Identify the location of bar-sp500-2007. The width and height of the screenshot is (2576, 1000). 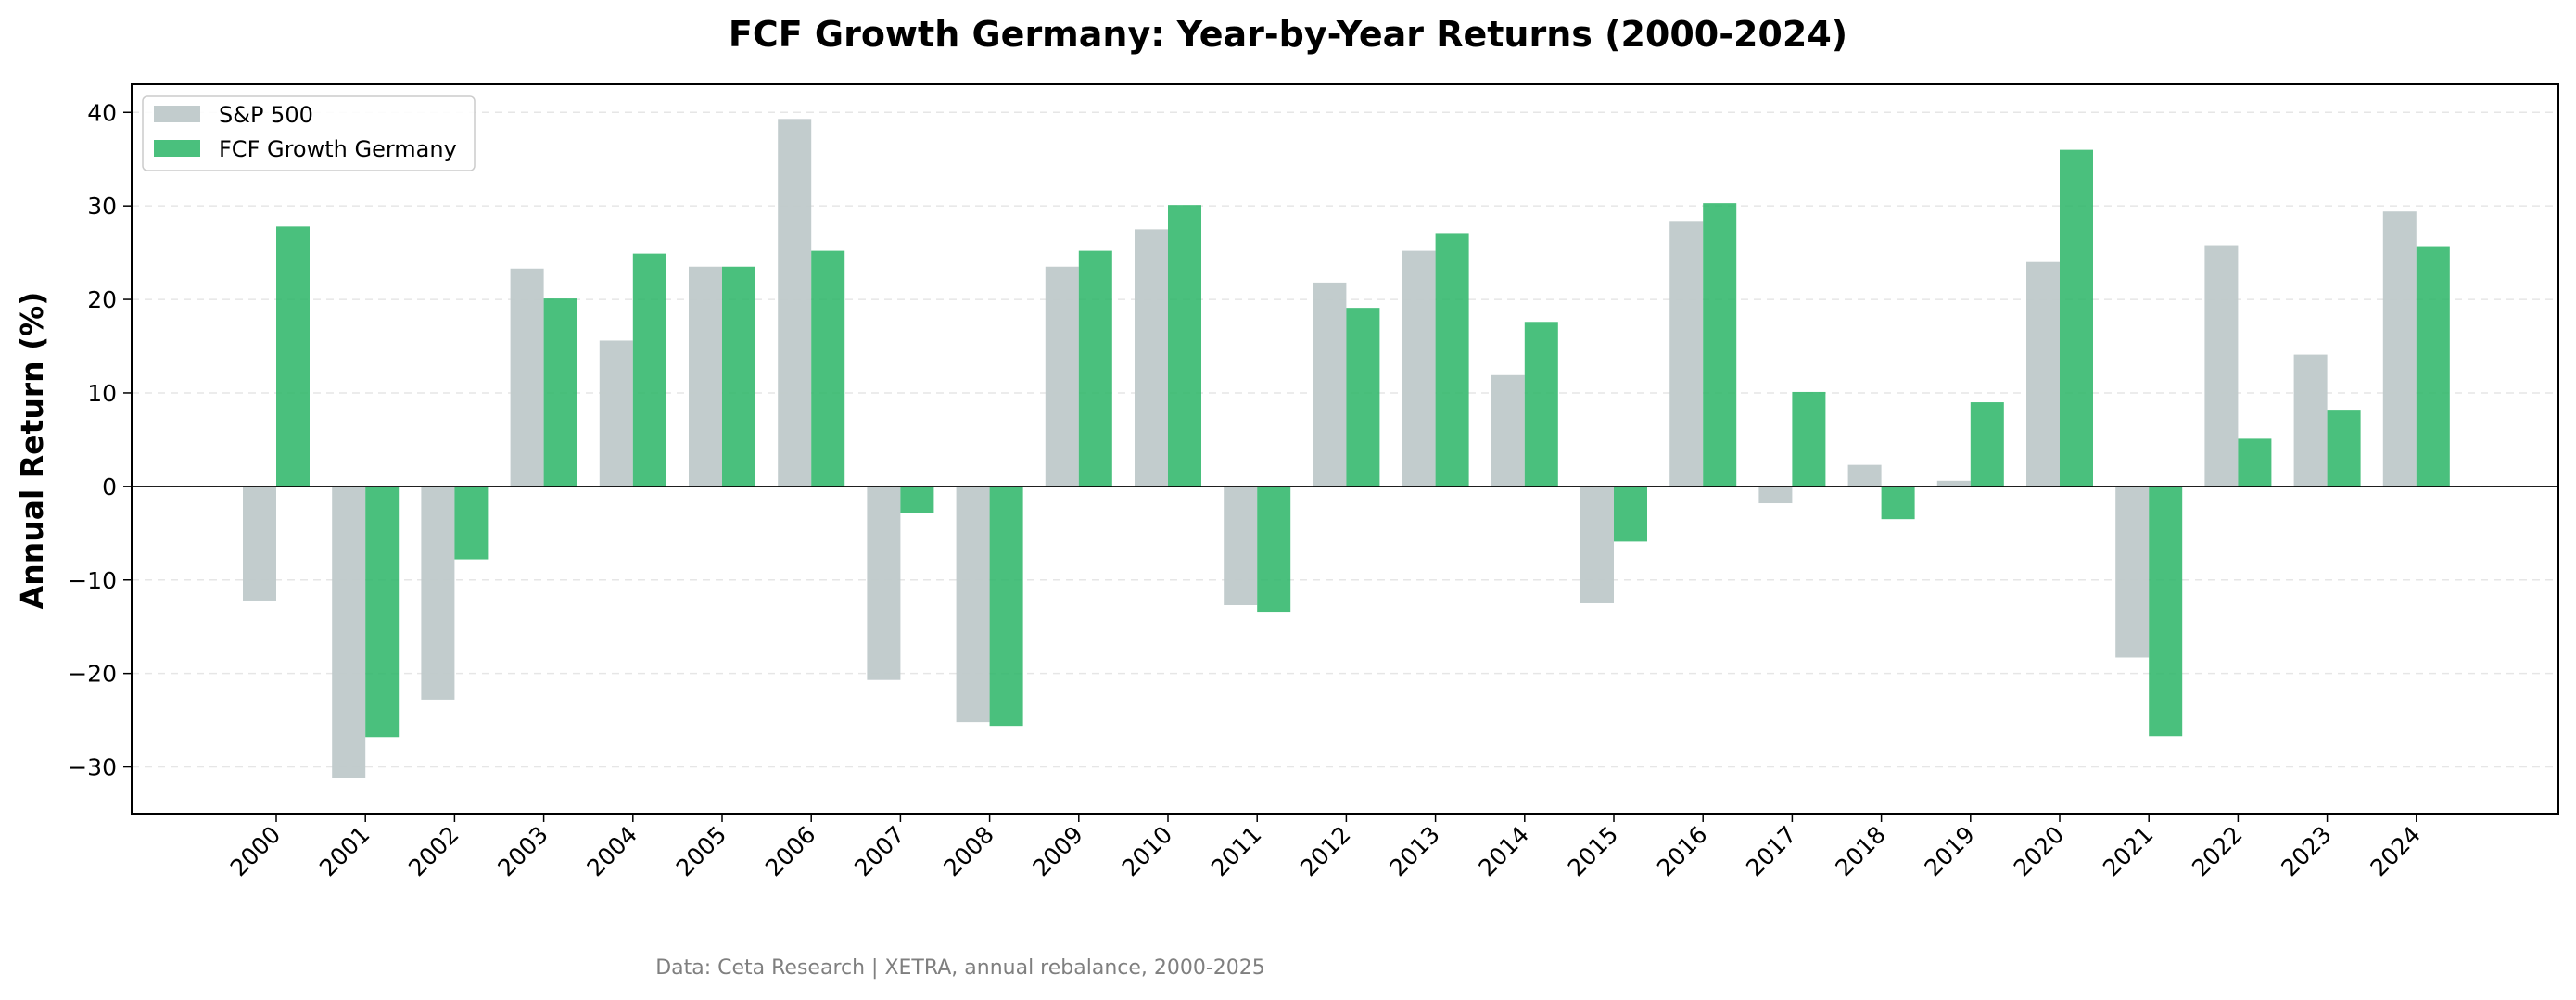
(884, 583).